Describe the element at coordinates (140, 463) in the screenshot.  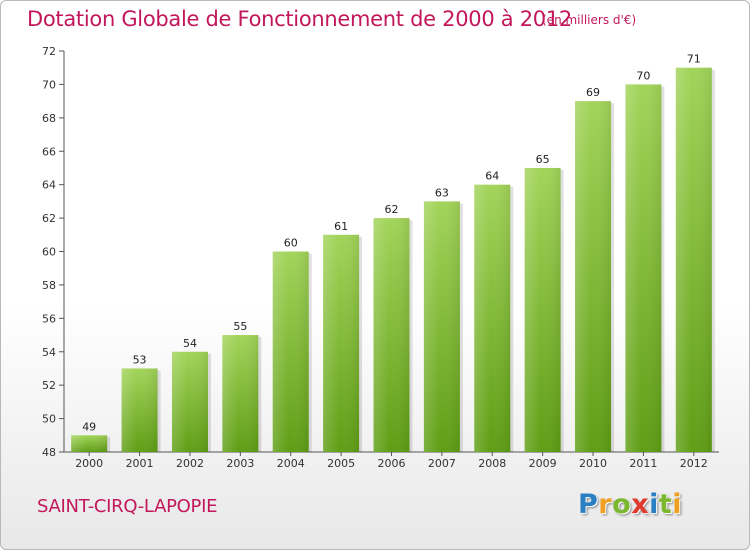
I see `x-tick-label: 2001` at that location.